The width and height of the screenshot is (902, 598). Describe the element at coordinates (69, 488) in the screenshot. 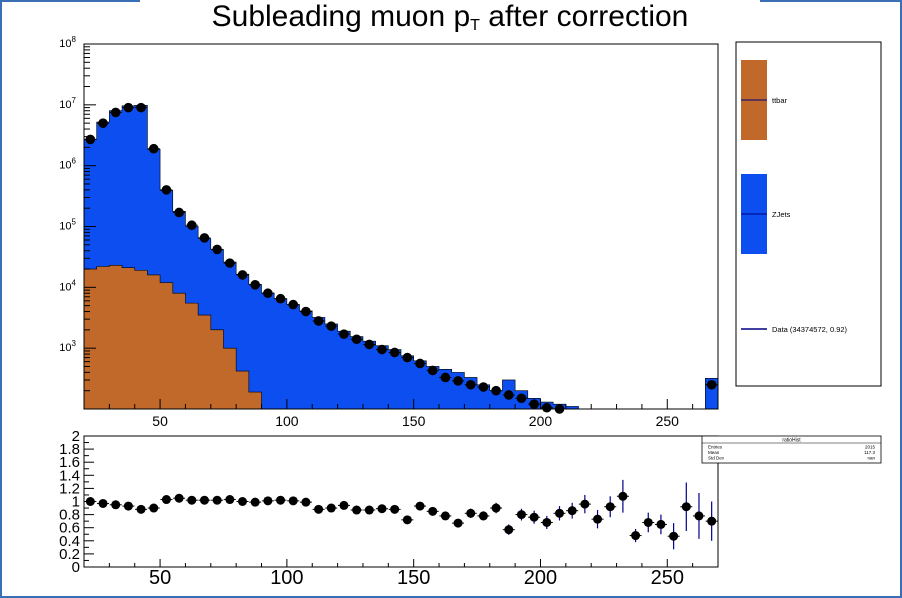

I see `ratio-y-tick-label: 1.2` at that location.